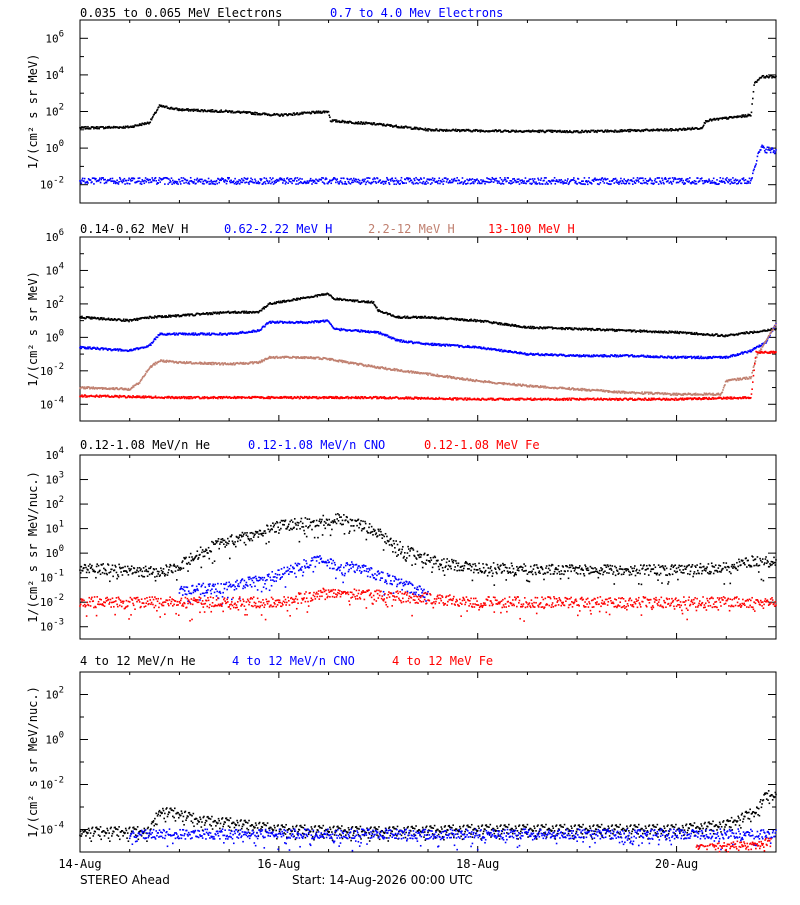 The width and height of the screenshot is (800, 905). What do you see at coordinates (278, 229) in the screenshot?
I see `legend-entry: 0.62-2.22 MeV H` at bounding box center [278, 229].